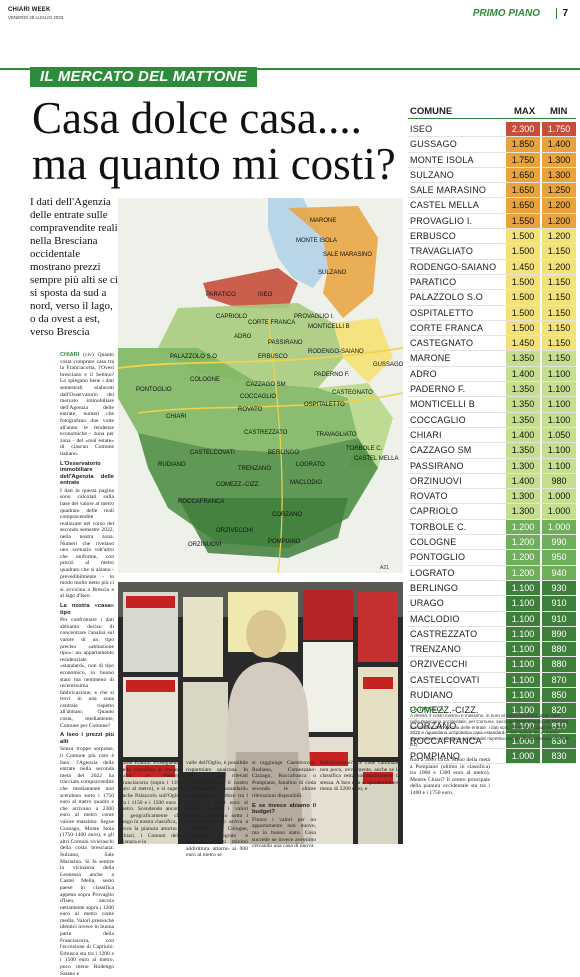 This screenshot has height=977, width=580. Describe the element at coordinates (87, 609) in the screenshot. I see `subhead-2: La nostra «casa» tipo` at that location.